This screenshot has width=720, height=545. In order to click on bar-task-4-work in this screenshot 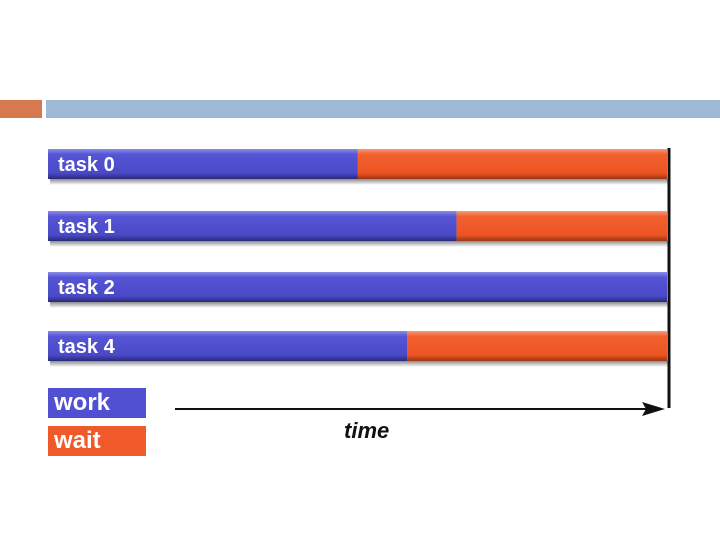, I will do `click(228, 346)`.